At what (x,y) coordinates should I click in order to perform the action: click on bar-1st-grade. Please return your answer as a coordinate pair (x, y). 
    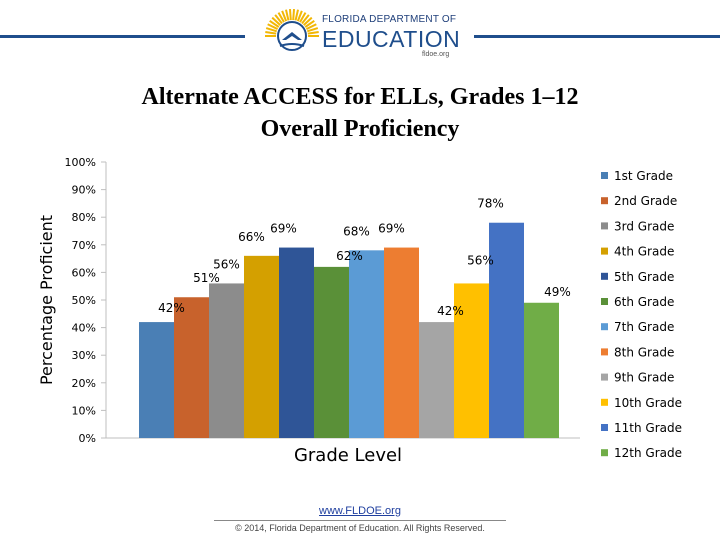
    Looking at the image, I should click on (156, 380).